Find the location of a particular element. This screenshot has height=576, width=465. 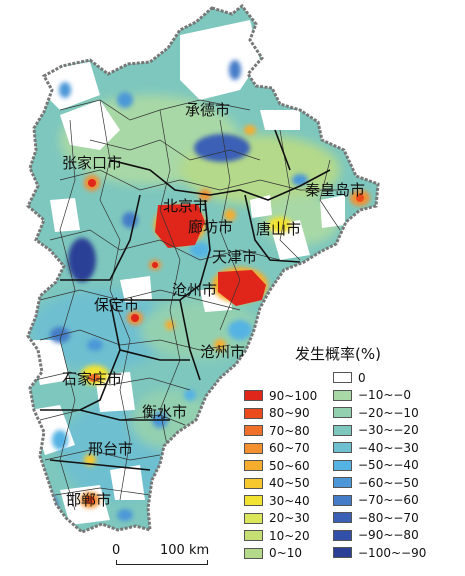

legend-positive-label: 70~80 is located at coordinates (289, 430).